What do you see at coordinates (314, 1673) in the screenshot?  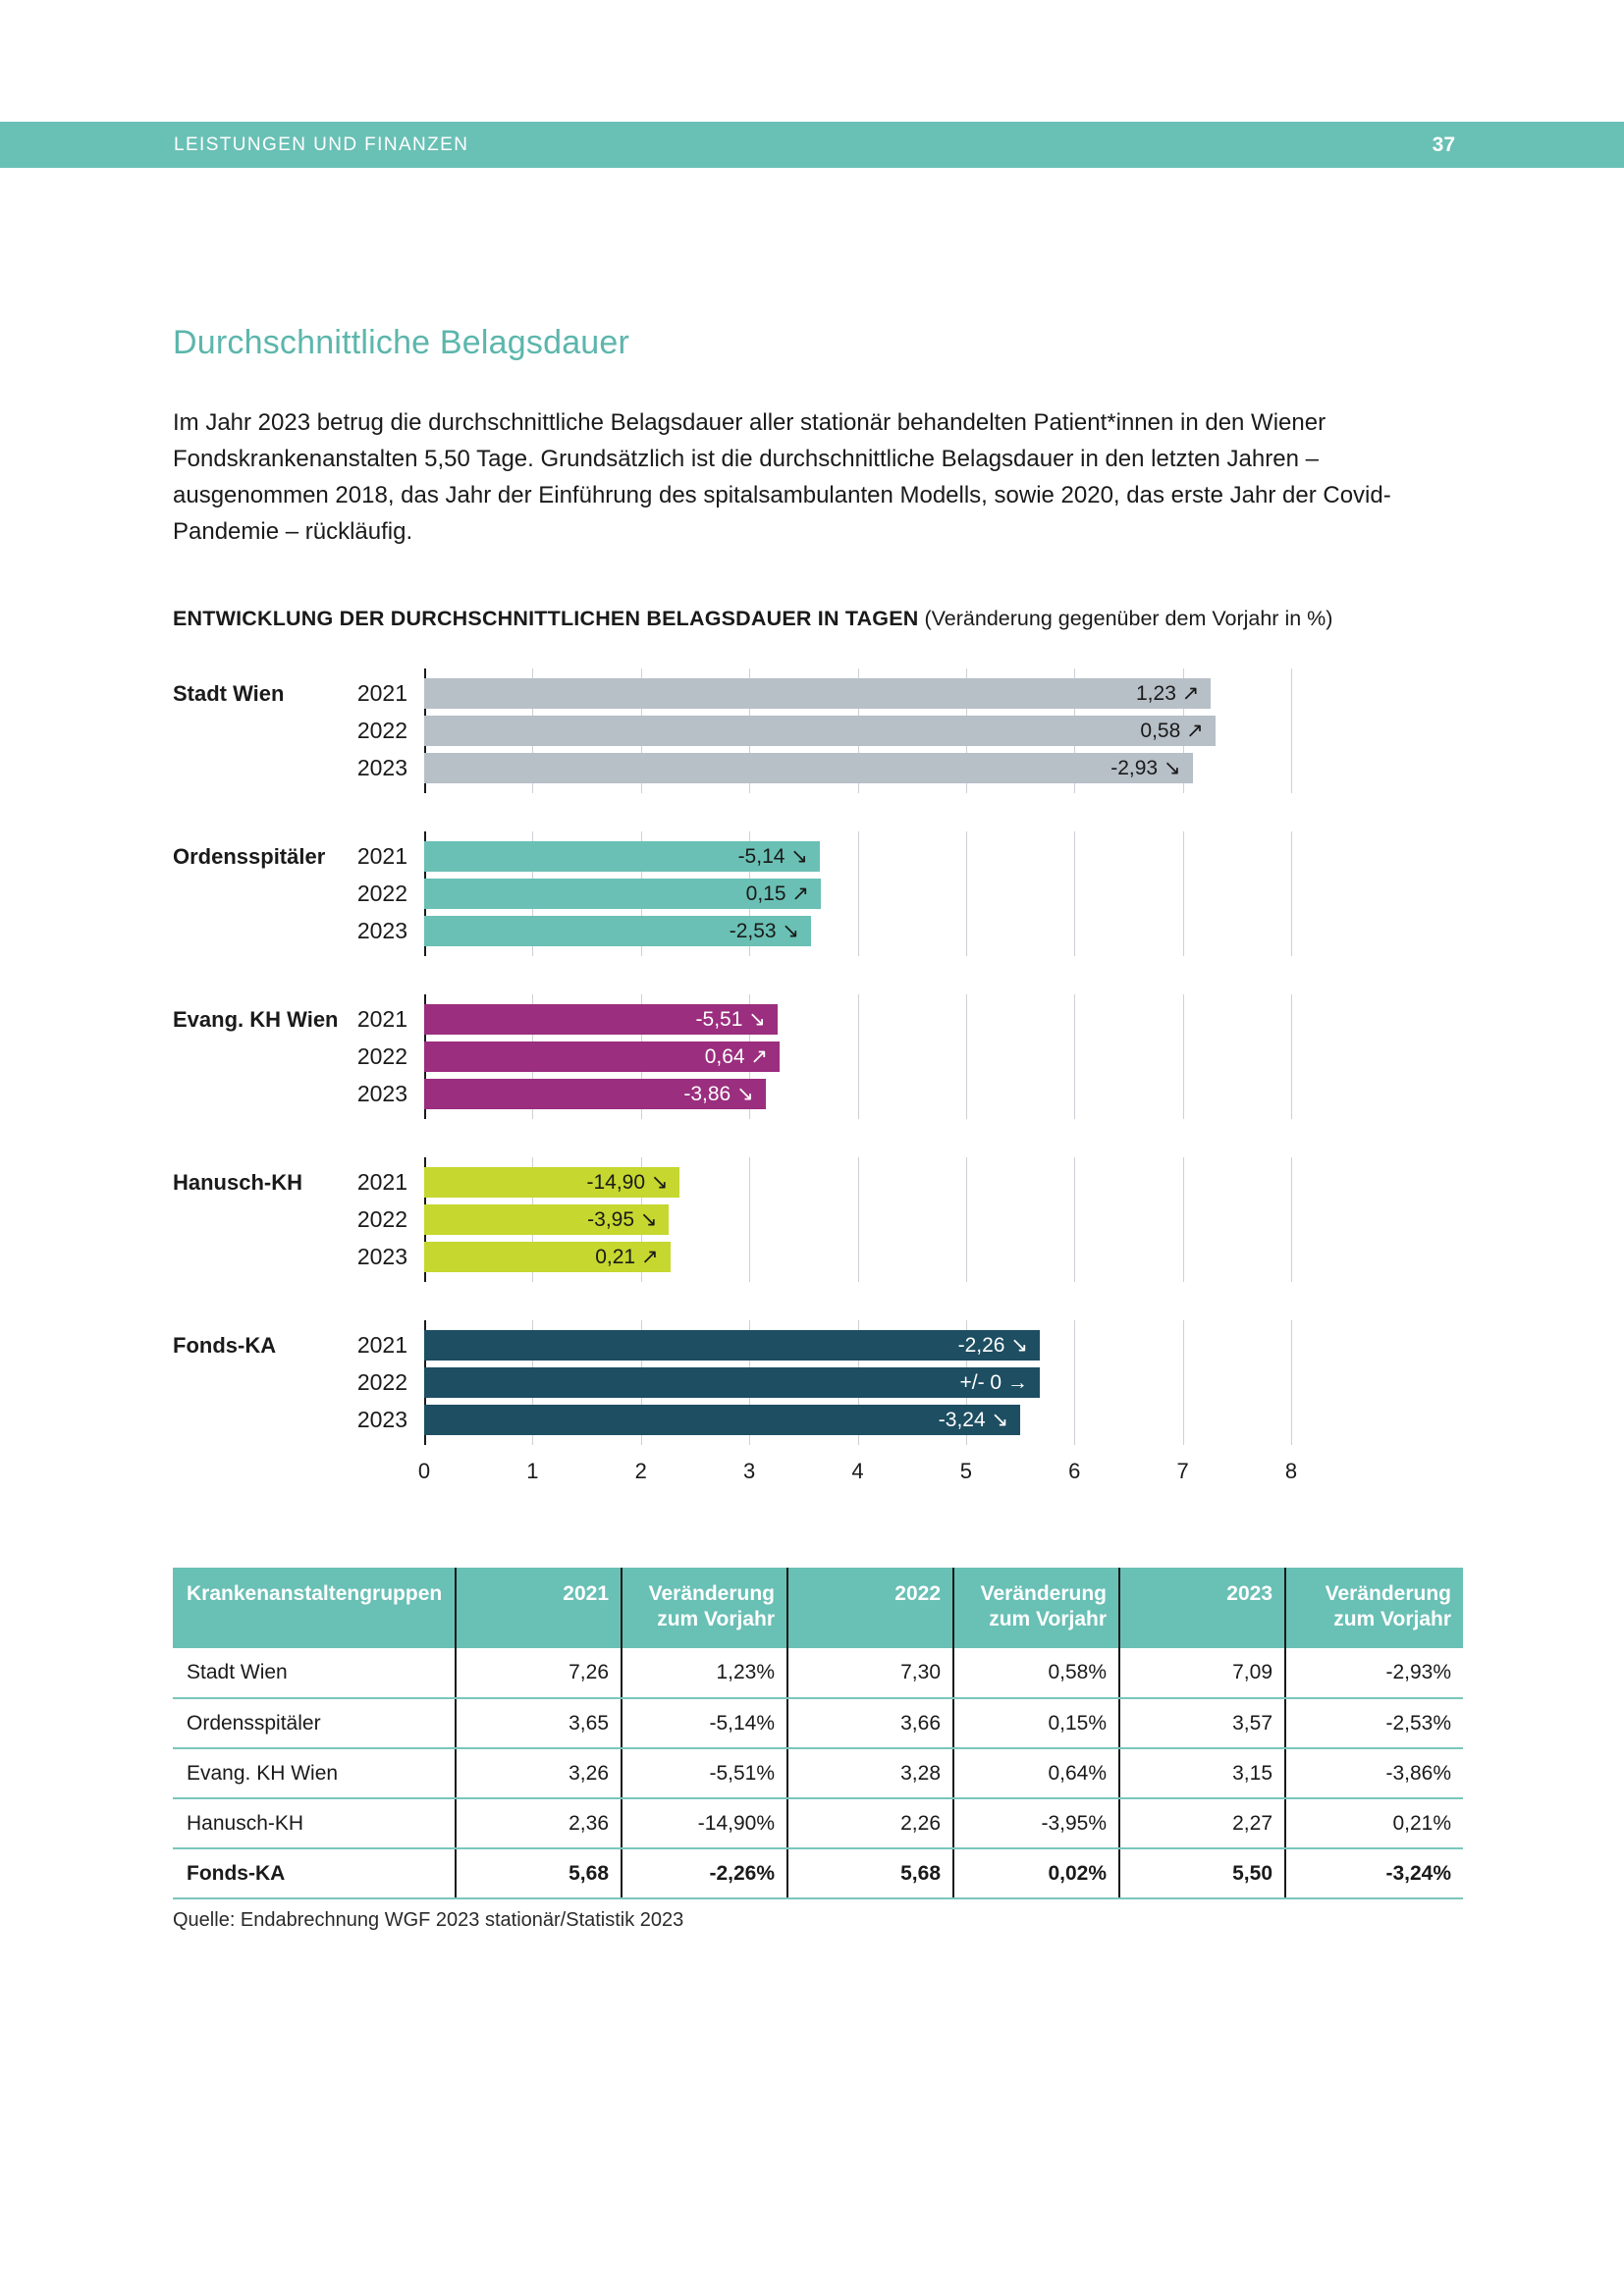 I see `table-cell-name: Stadt Wien` at bounding box center [314, 1673].